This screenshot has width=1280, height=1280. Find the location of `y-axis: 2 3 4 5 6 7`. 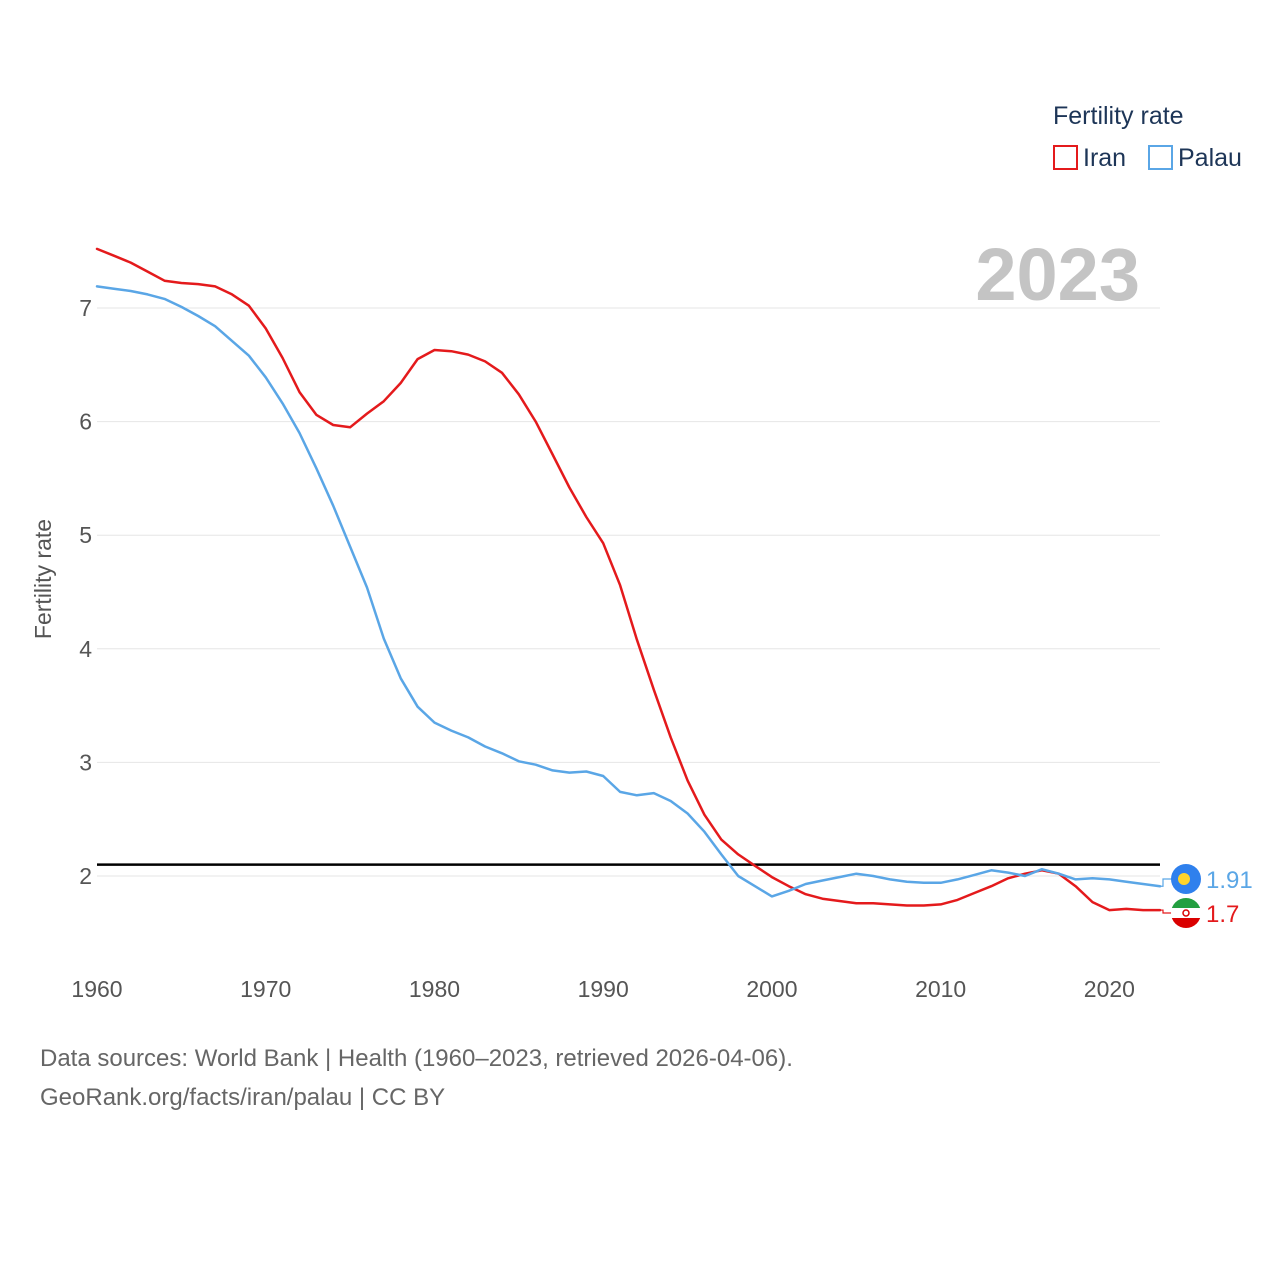

y-axis: 2 3 4 5 6 7 is located at coordinates (85, 592).